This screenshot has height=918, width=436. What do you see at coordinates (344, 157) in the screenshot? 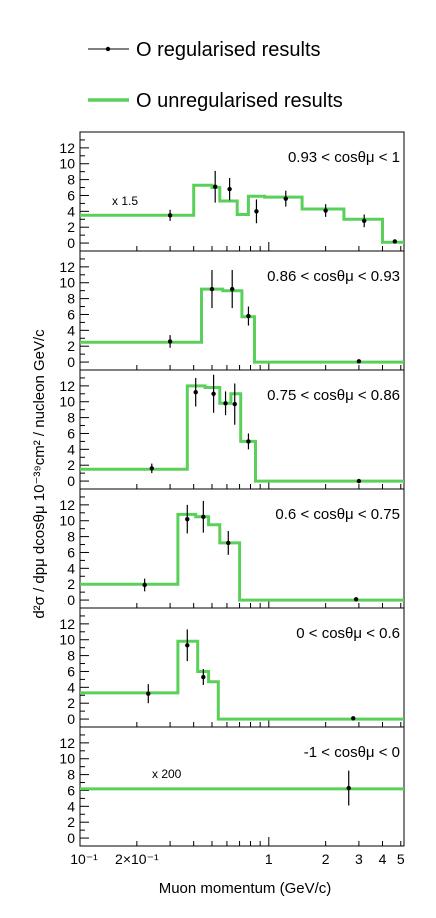
I see `panel-range-label: 0.93 < cosθμ < 1` at bounding box center [344, 157].